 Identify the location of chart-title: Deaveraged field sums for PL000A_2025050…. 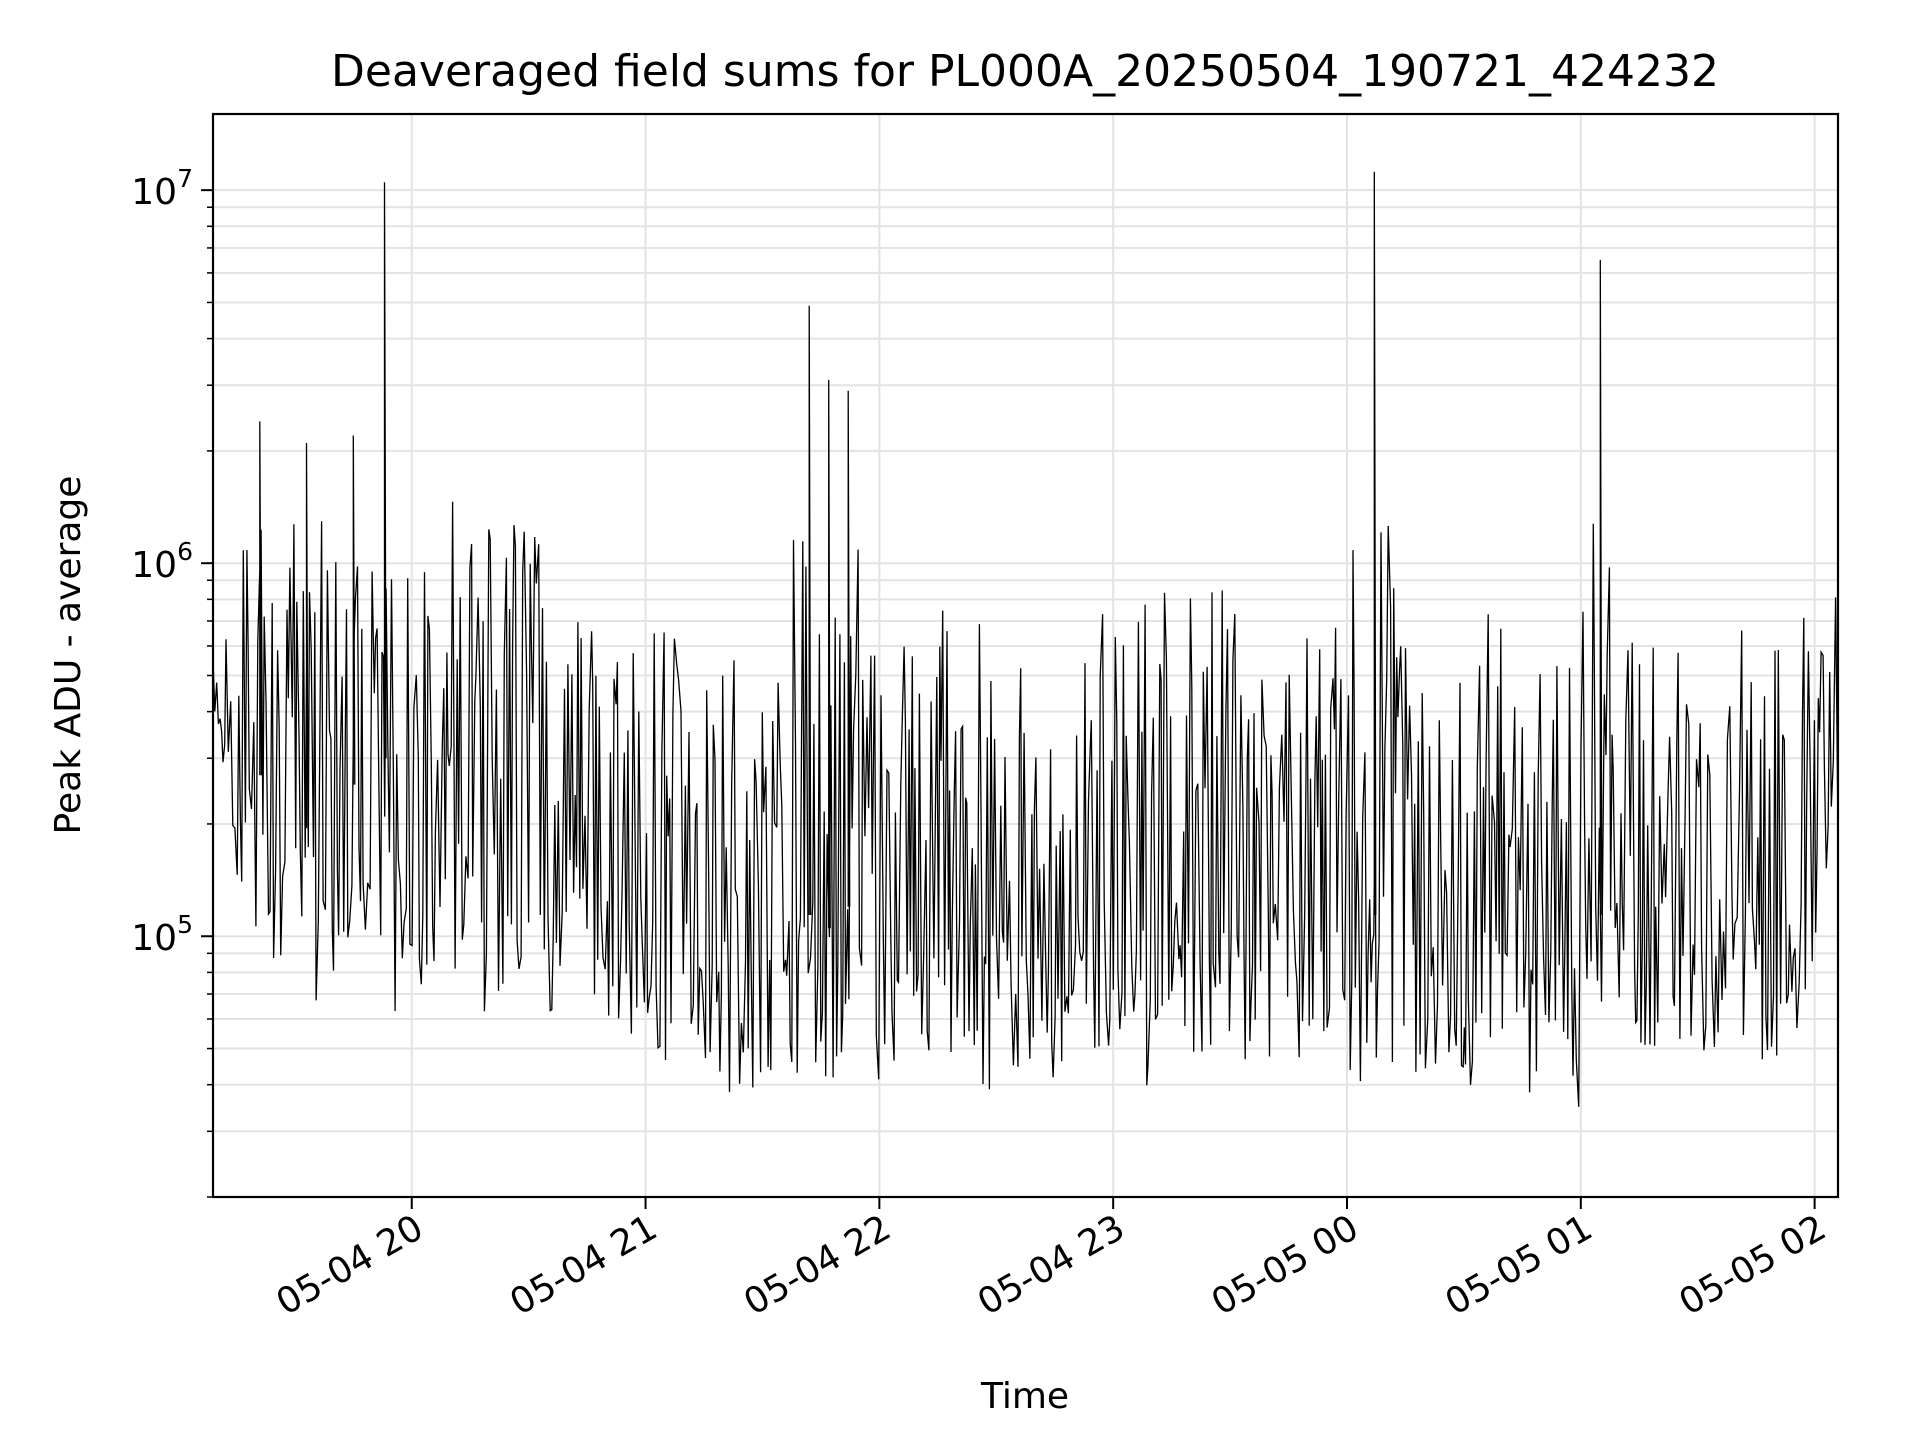
(1025, 71).